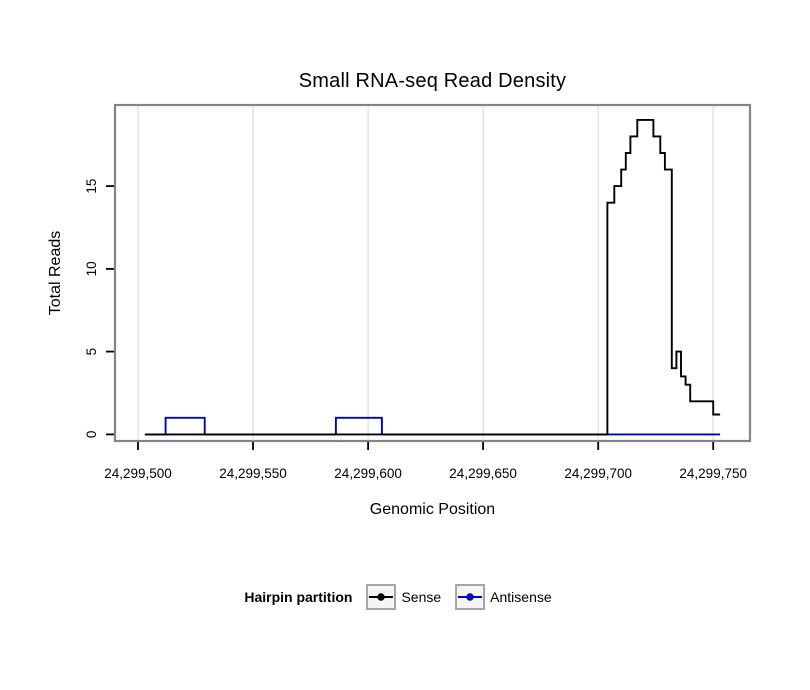 Image resolution: width=810 pixels, height=690 pixels. I want to click on y-tick-label: 10, so click(91, 268).